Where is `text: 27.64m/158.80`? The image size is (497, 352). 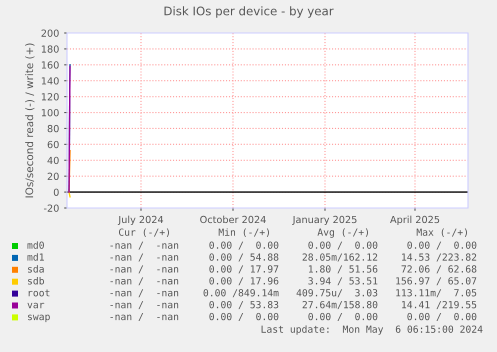 text: 27.64m/158.80 is located at coordinates (340, 305).